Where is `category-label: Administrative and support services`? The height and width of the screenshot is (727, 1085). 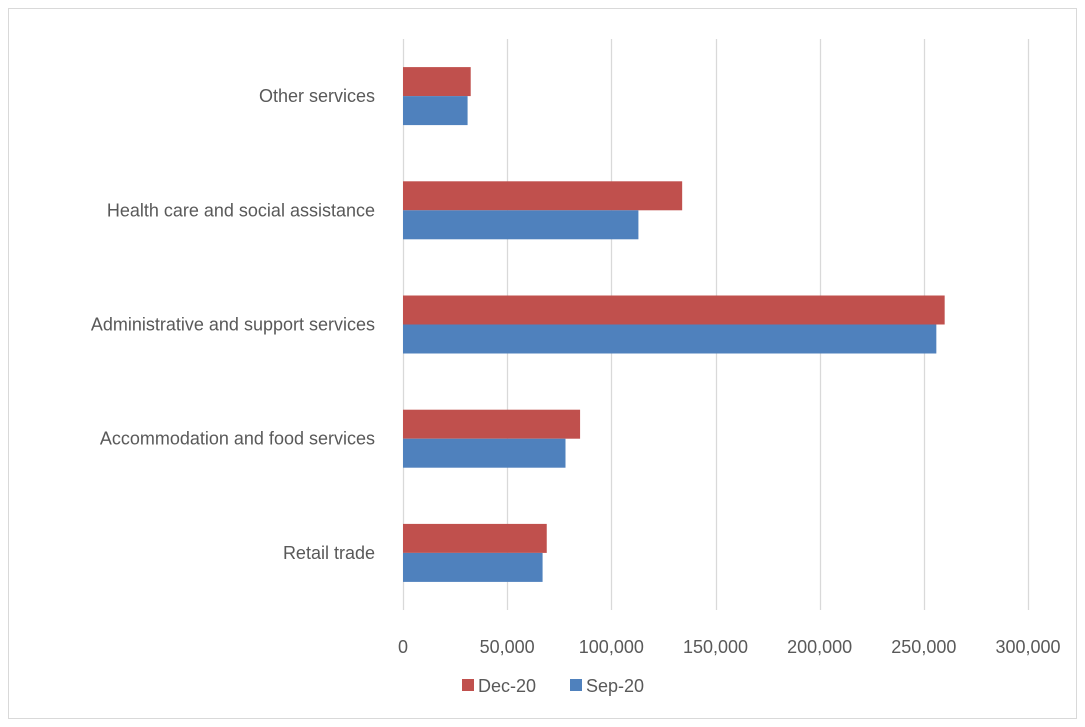 category-label: Administrative and support services is located at coordinates (233, 325).